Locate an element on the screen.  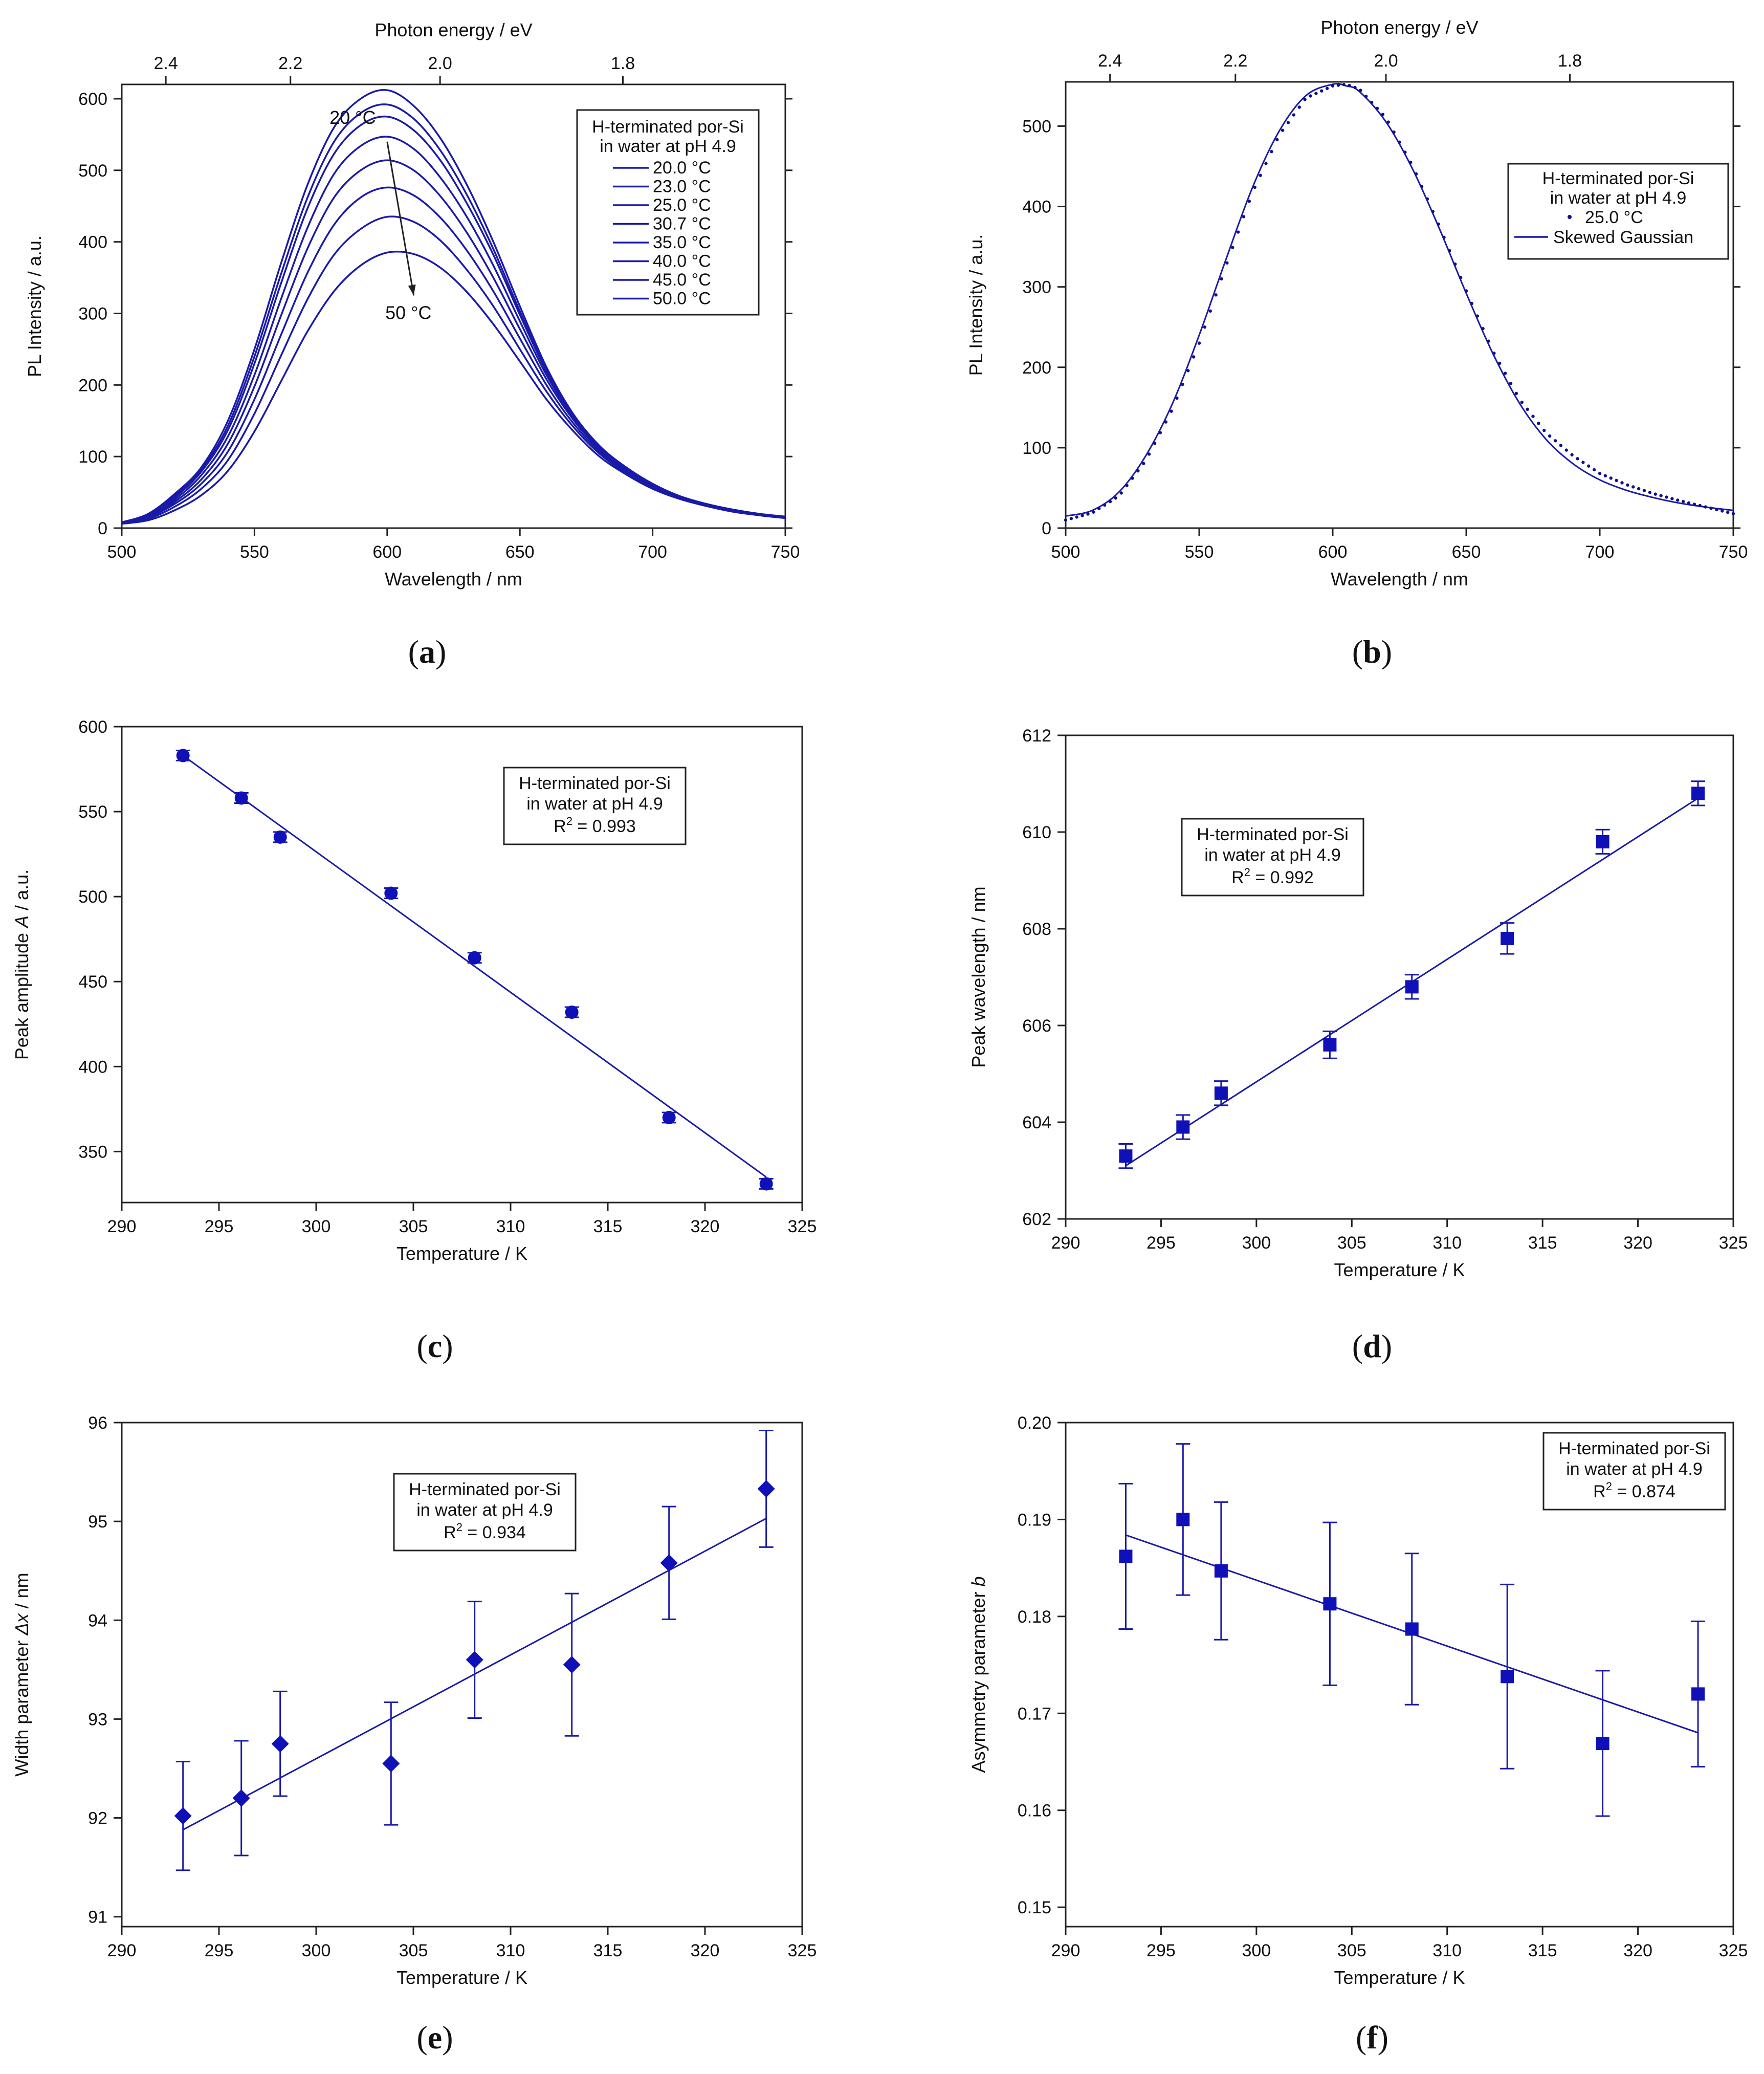
y-axis-label-part: / a.u. is located at coordinates (21, 892).